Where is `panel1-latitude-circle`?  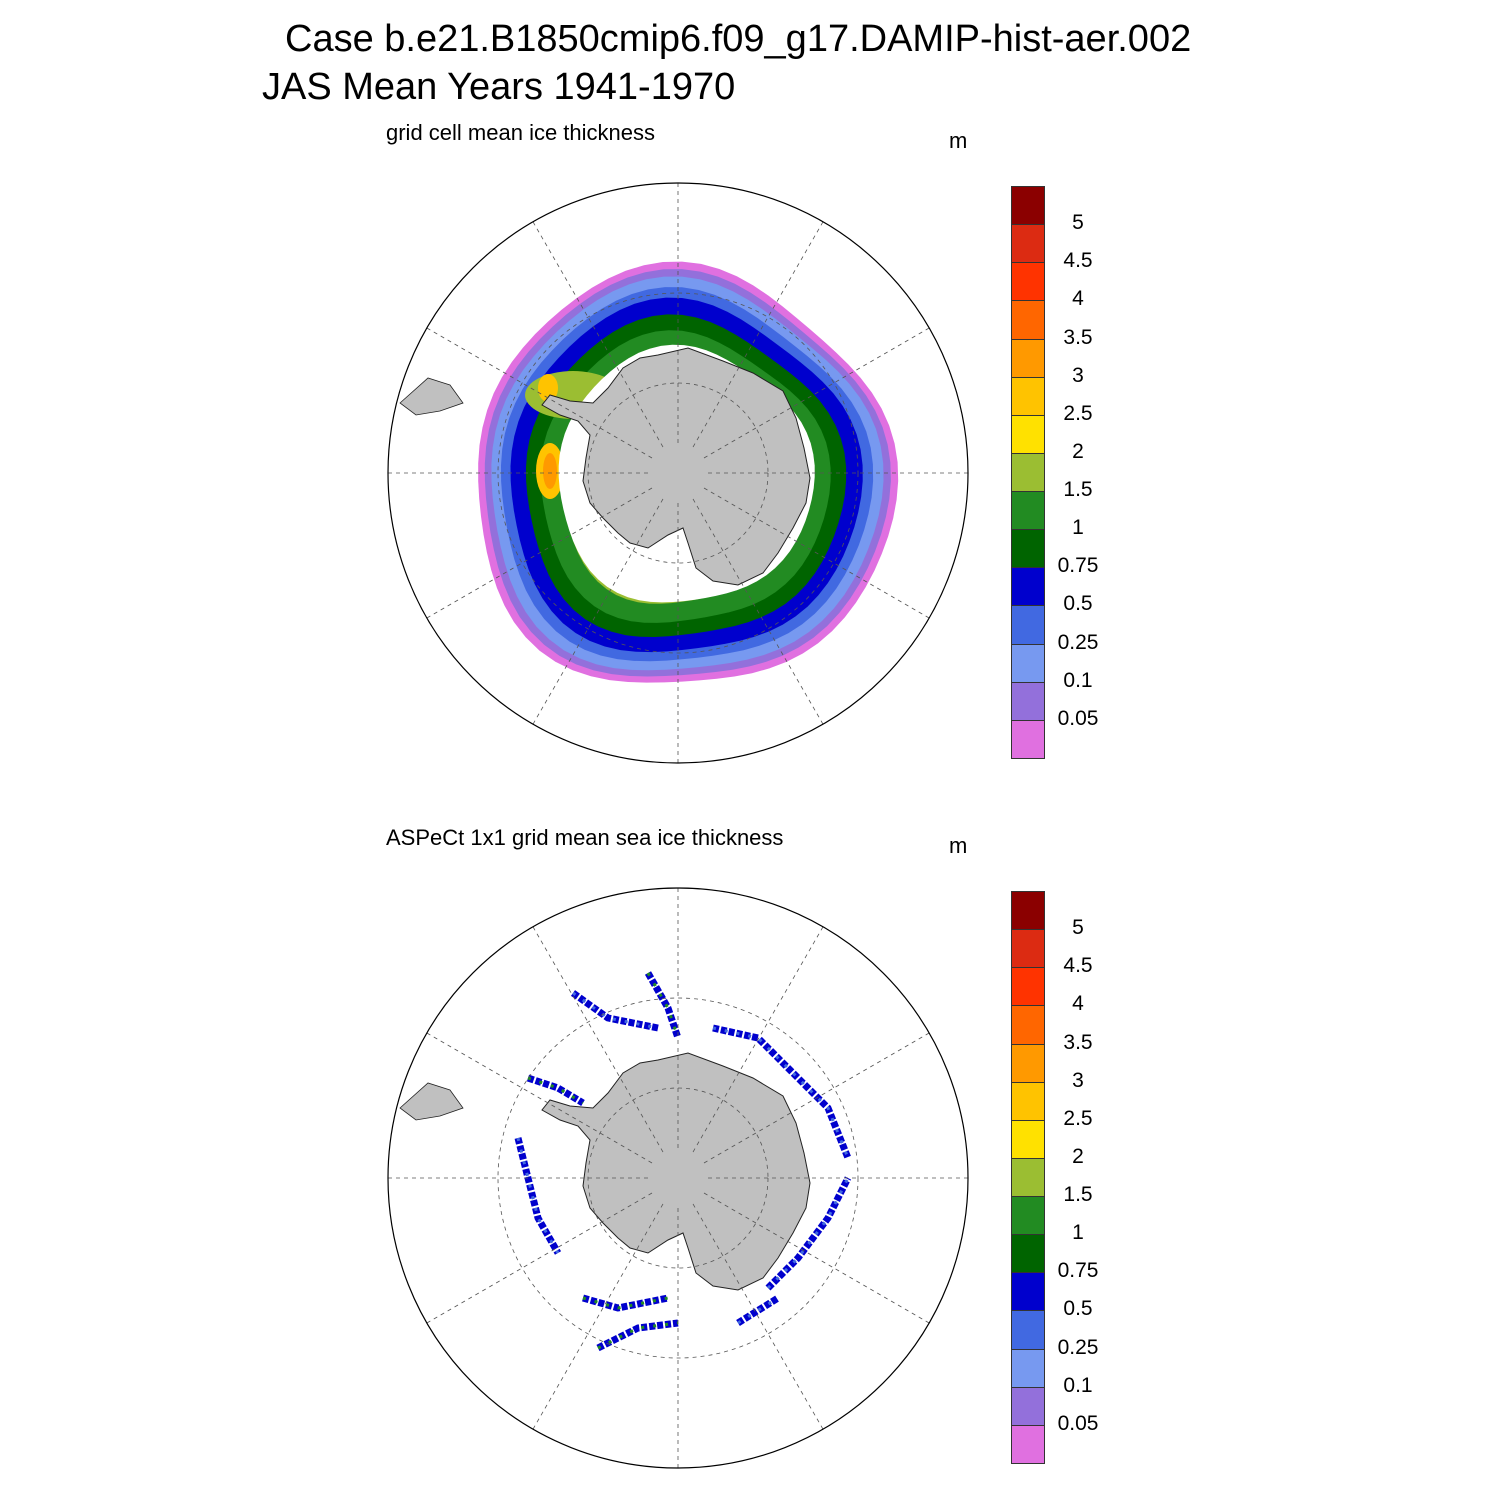 panel1-latitude-circle is located at coordinates (678, 473).